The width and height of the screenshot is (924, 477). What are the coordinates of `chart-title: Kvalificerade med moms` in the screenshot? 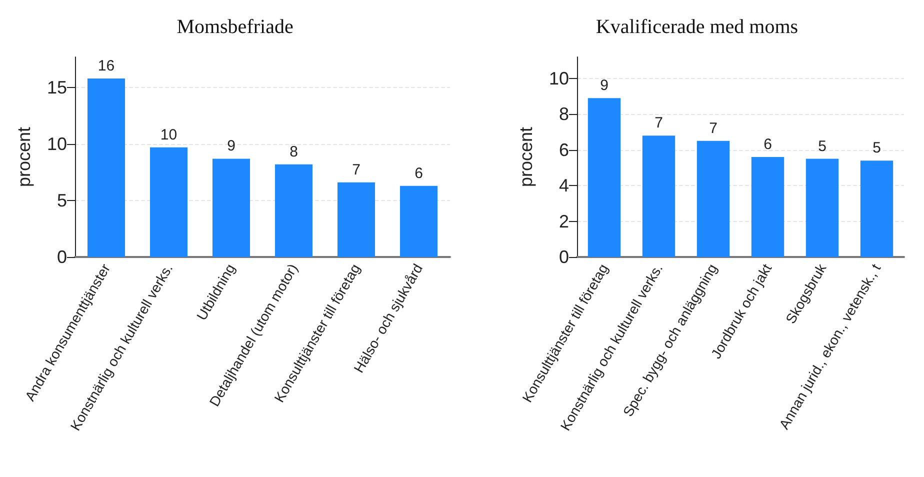 It's located at (697, 27).